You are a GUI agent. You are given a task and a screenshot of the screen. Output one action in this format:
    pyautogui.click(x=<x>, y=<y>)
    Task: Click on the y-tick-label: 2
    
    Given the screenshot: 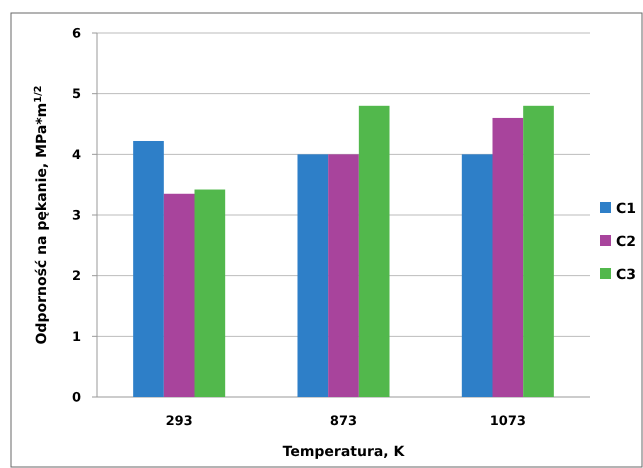 What is the action you would take?
    pyautogui.click(x=76, y=276)
    